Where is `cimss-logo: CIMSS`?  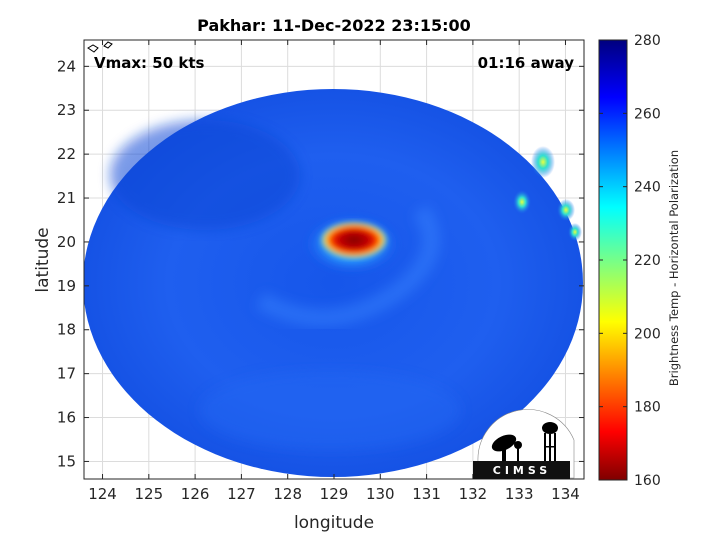
cimss-logo: CIMSS is located at coordinates (524, 444).